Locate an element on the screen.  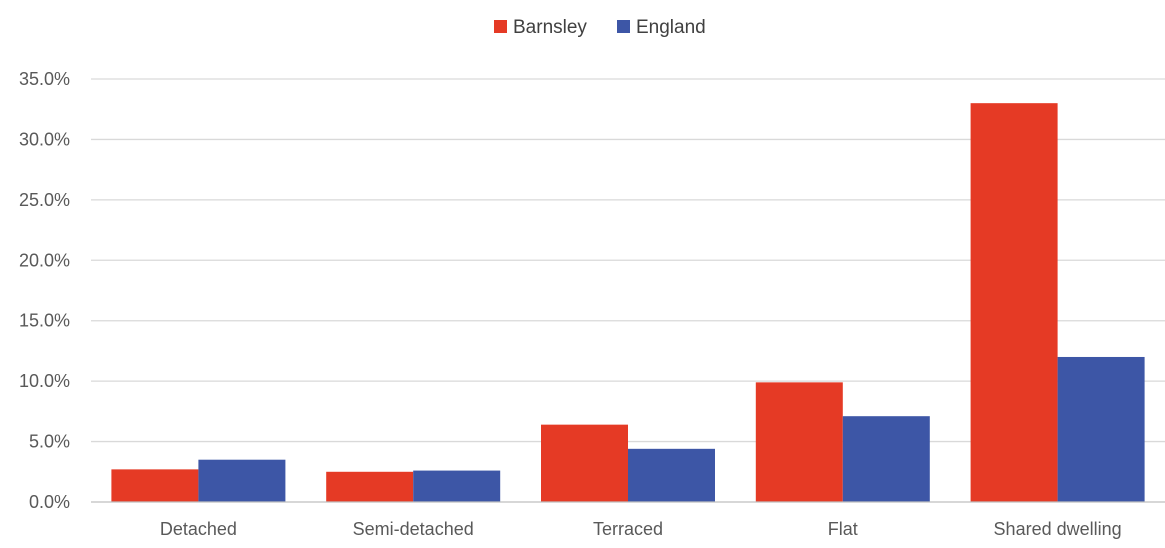
bar-barnsley-detached is located at coordinates (155, 485).